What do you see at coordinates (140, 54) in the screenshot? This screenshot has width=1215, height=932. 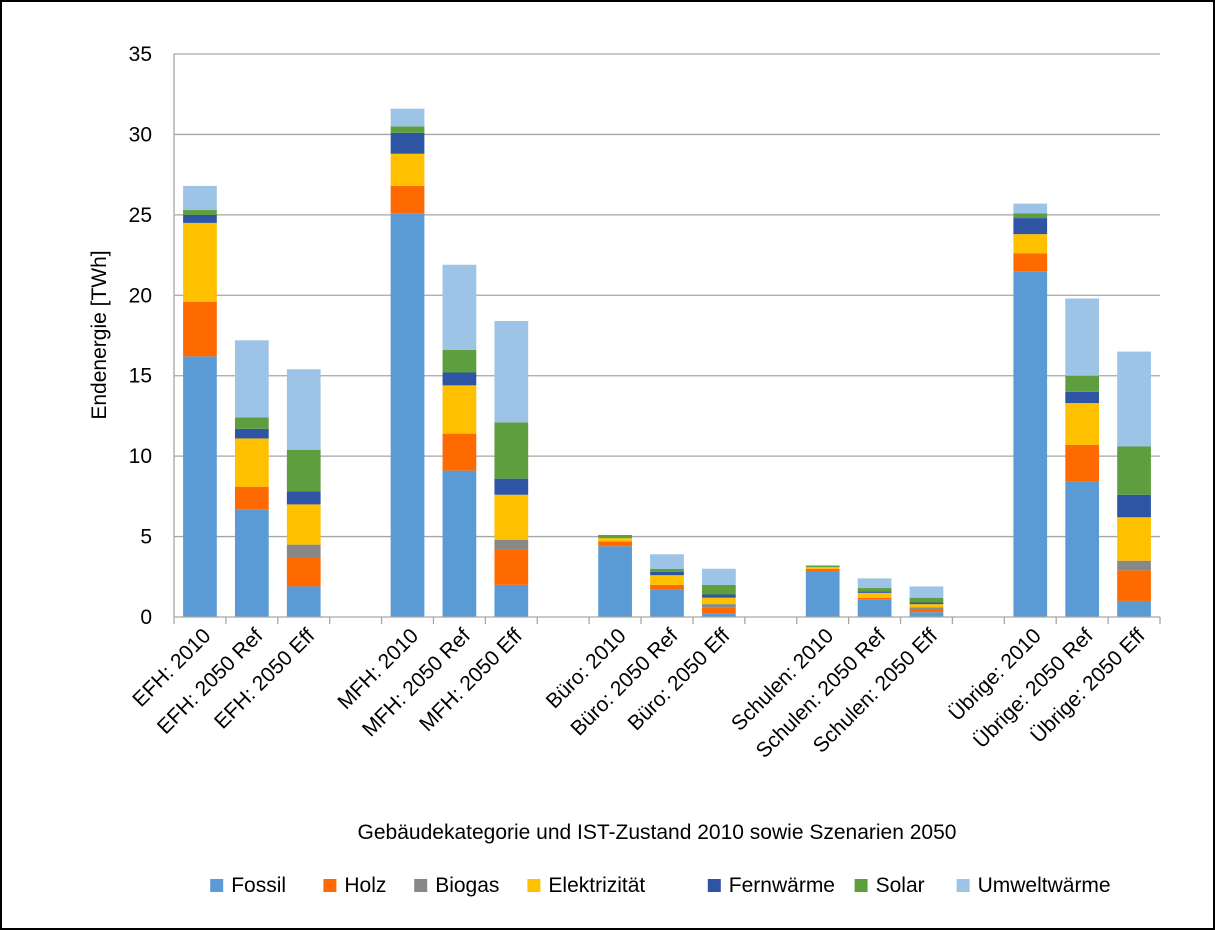 I see `y-tick-label: 35` at bounding box center [140, 54].